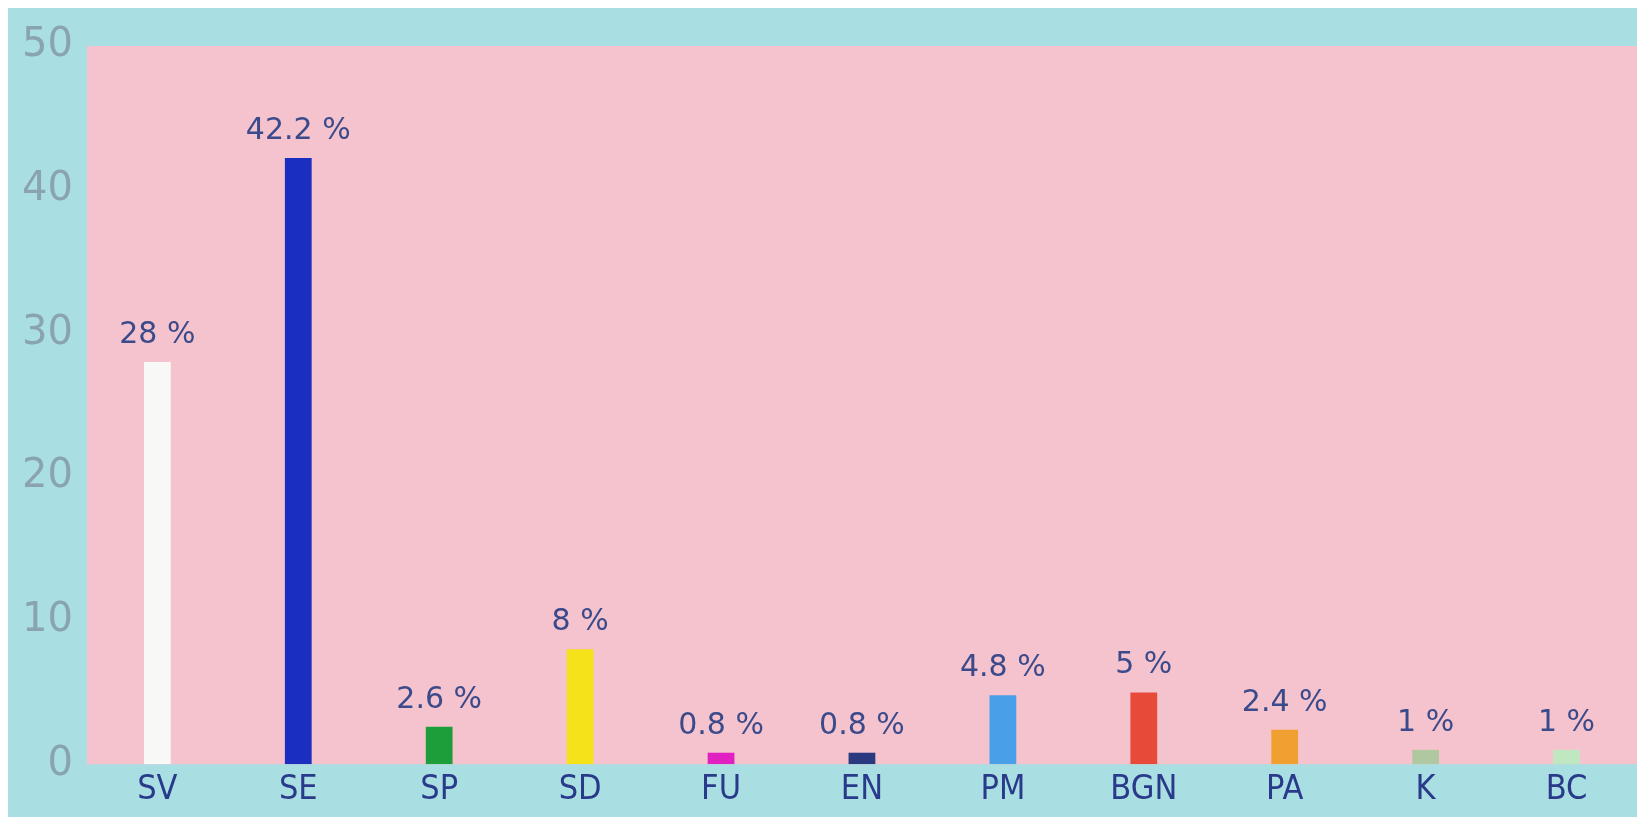 The height and width of the screenshot is (825, 1645). What do you see at coordinates (439, 787) in the screenshot?
I see `x-tick-label: SP` at bounding box center [439, 787].